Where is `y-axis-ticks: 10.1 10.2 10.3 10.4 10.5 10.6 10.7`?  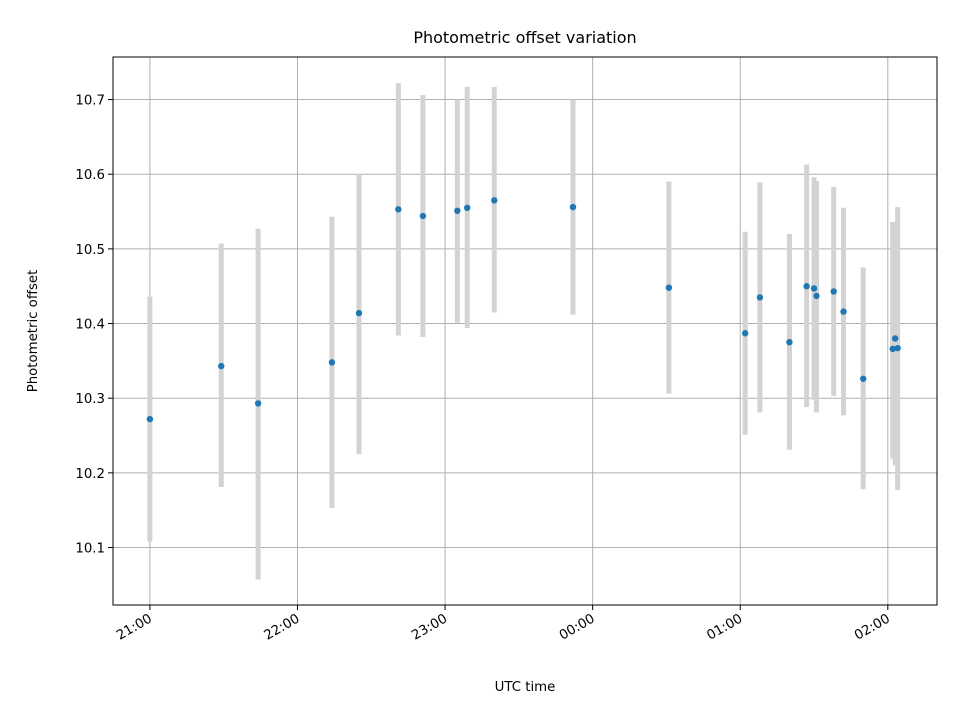 y-axis-ticks: 10.1 10.2 10.3 10.4 10.5 10.6 10.7 is located at coordinates (94, 325).